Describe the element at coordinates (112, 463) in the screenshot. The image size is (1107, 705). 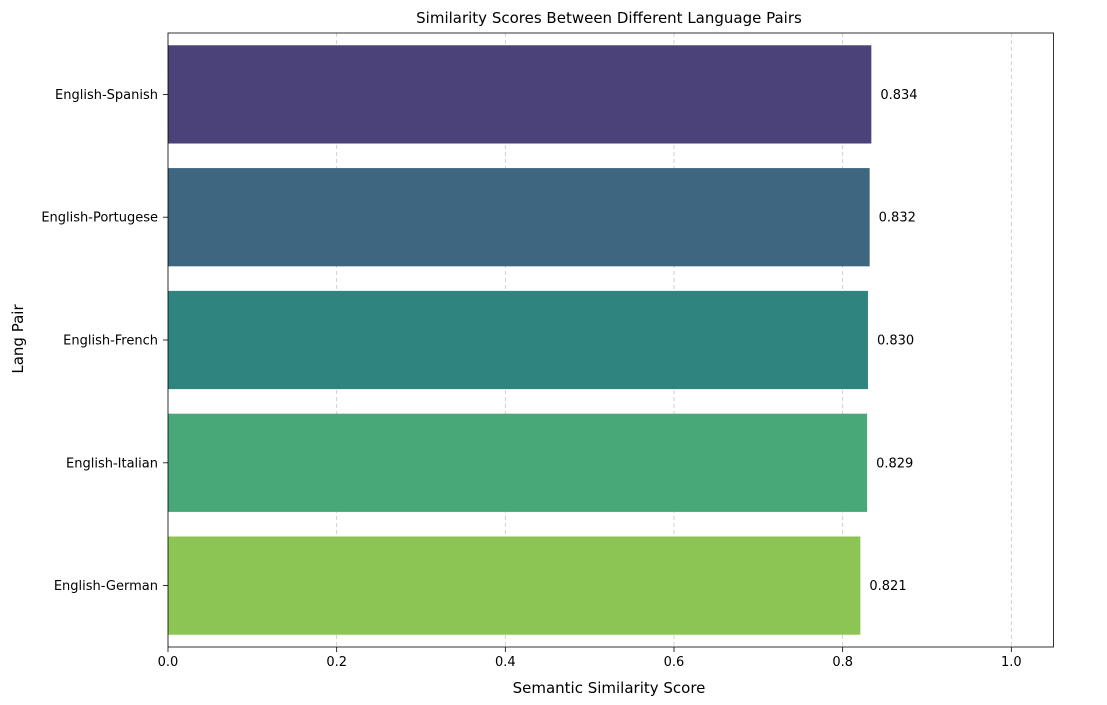
I see `y-tick-label: English-Italian` at that location.